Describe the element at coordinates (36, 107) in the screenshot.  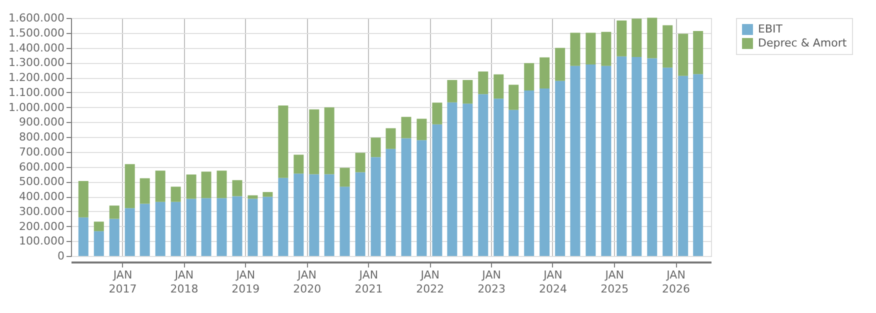
I see `y-tick-label: 1.000.000` at that location.